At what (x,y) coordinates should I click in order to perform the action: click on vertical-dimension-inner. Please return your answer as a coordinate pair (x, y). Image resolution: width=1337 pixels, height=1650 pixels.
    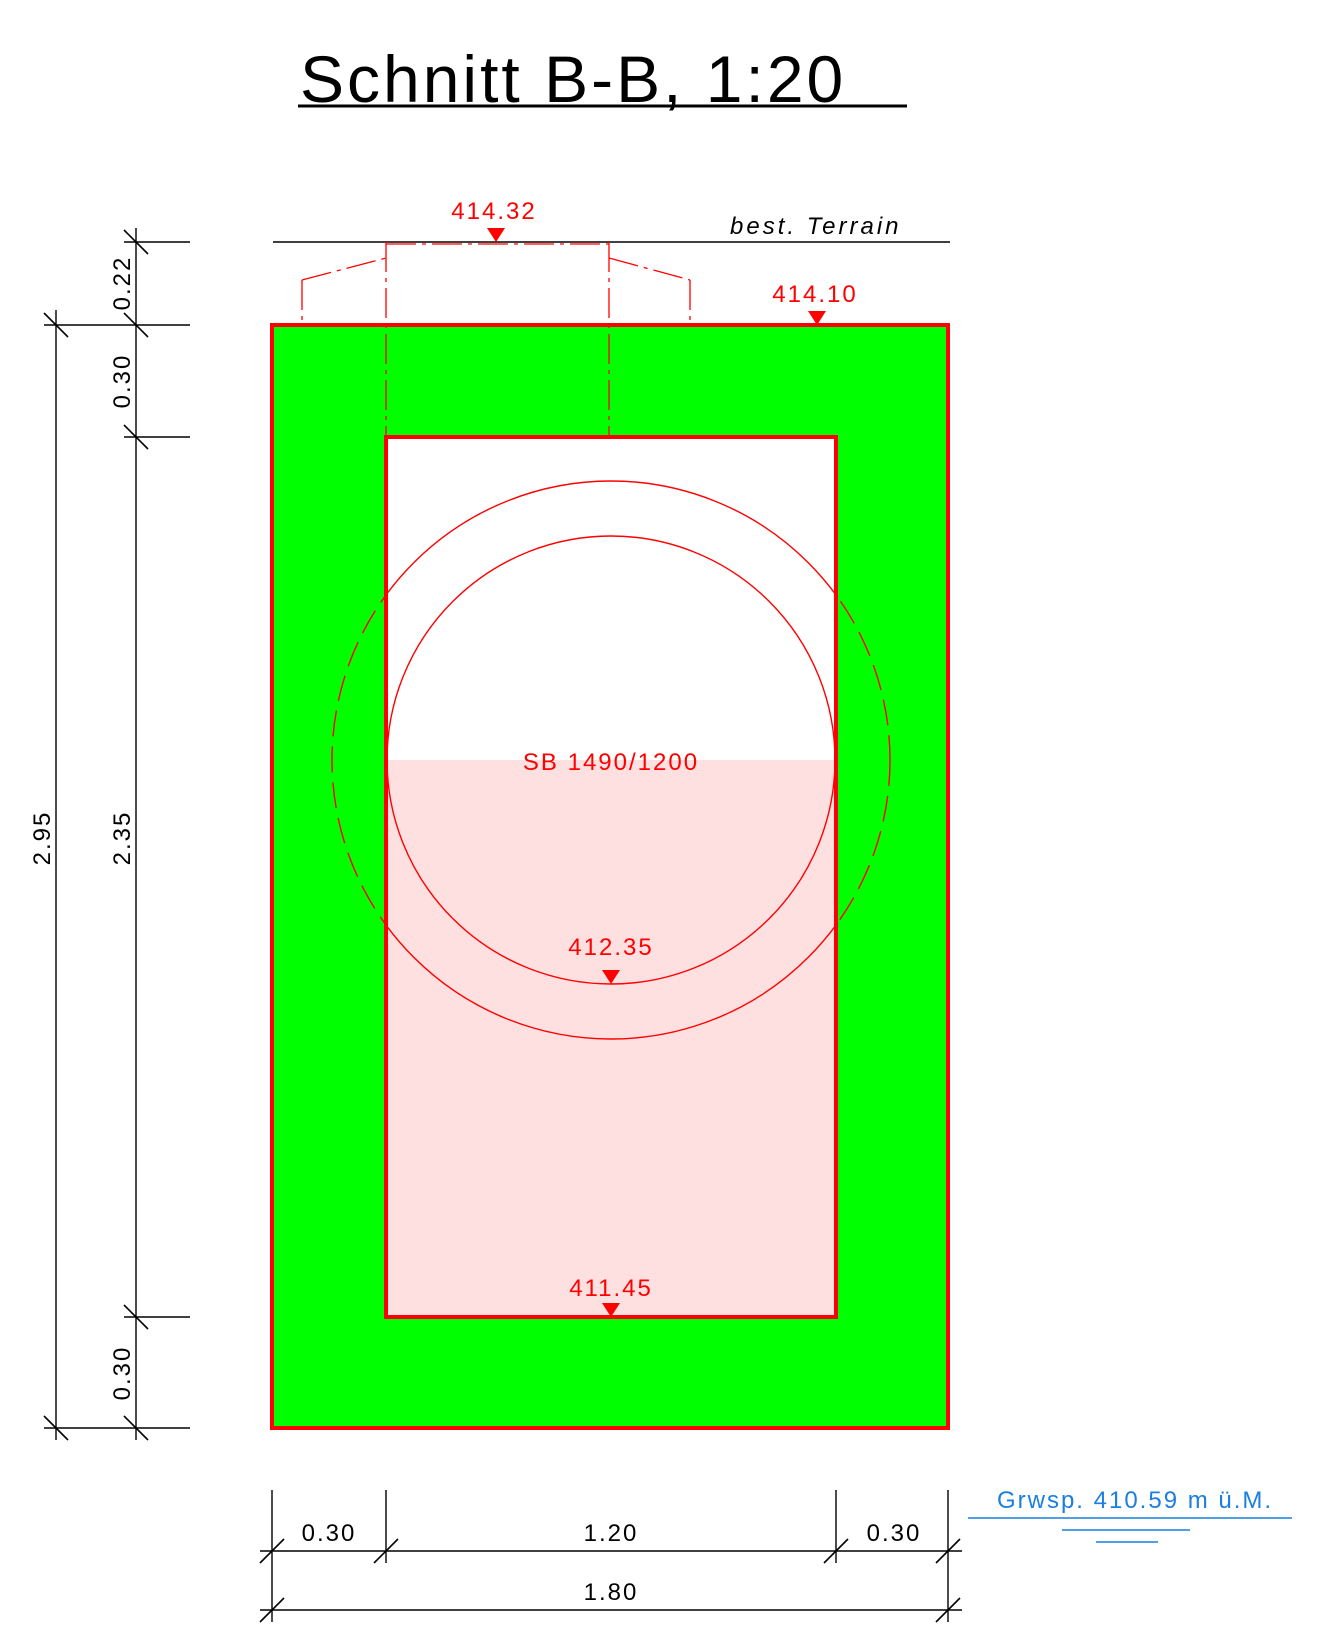
    Looking at the image, I should click on (156, 834).